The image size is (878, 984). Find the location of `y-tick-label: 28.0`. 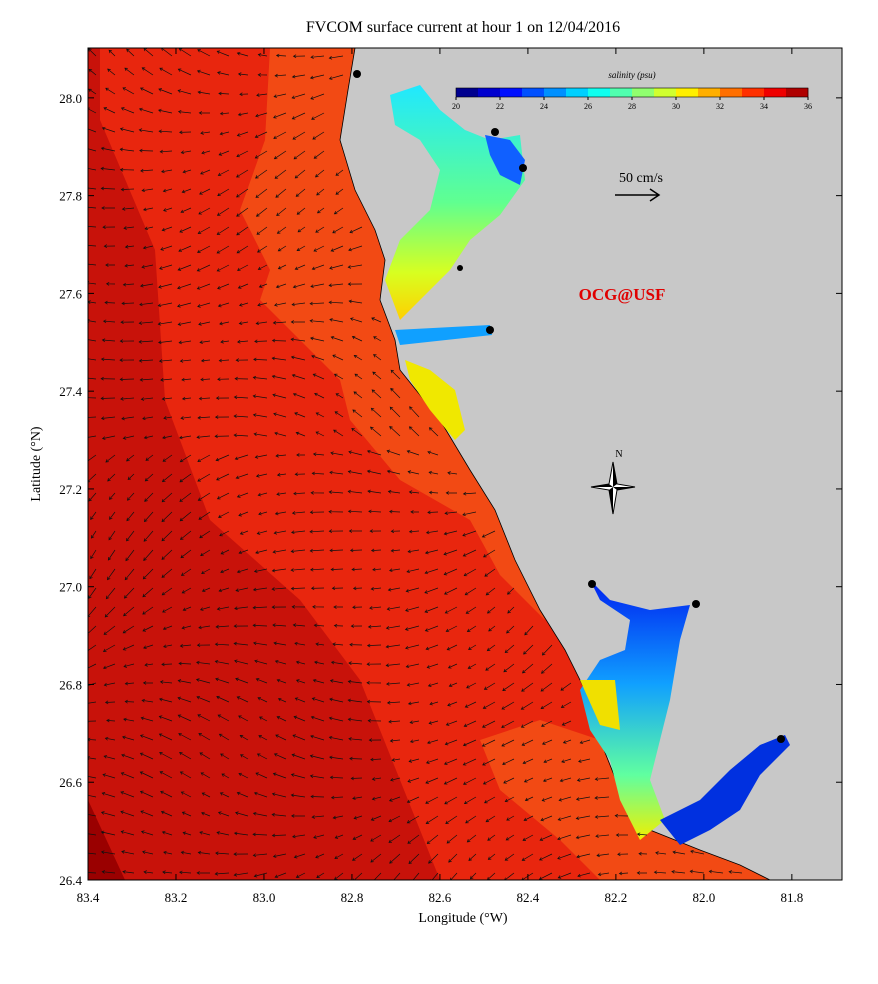

y-tick-label: 28.0 is located at coordinates (70, 98).